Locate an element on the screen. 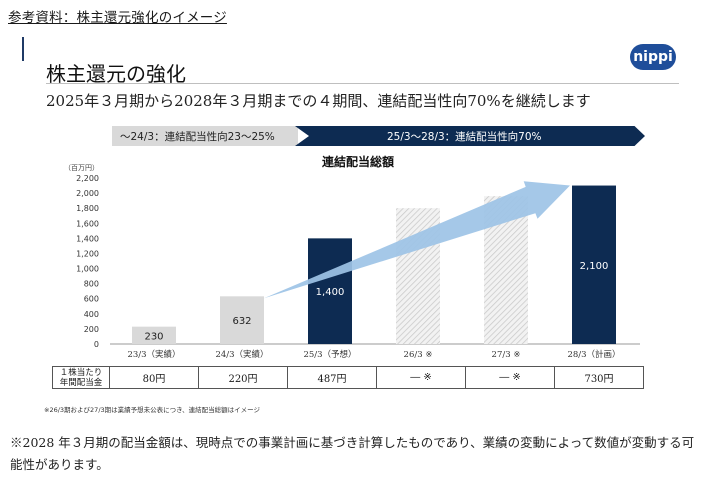 This screenshot has width=713, height=487. row-header: １株当たり 年間配当金 is located at coordinates (81, 377).